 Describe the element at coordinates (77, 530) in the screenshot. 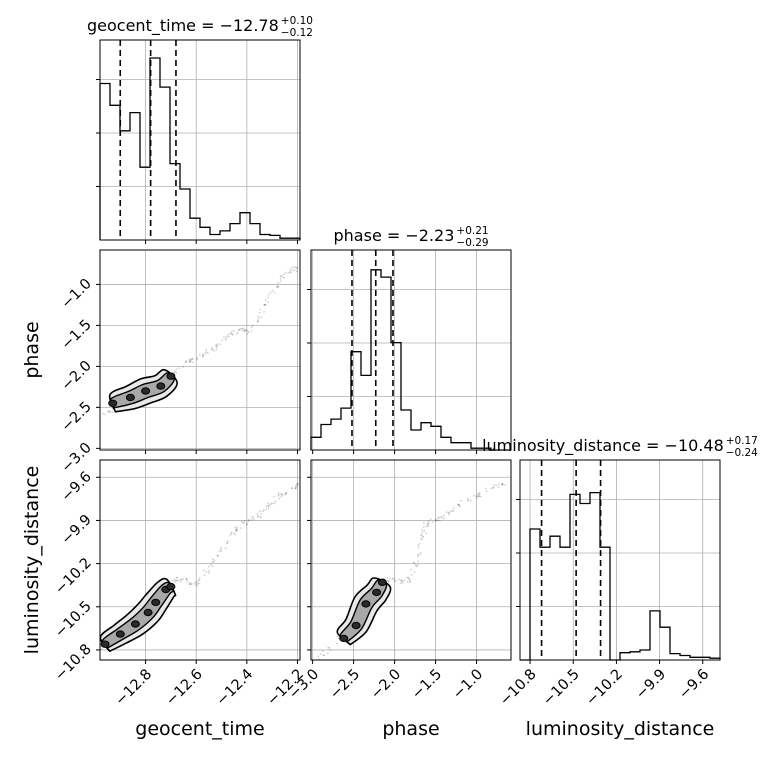

I see `ytick-label-luminosity_distance-3: −9.9` at that location.